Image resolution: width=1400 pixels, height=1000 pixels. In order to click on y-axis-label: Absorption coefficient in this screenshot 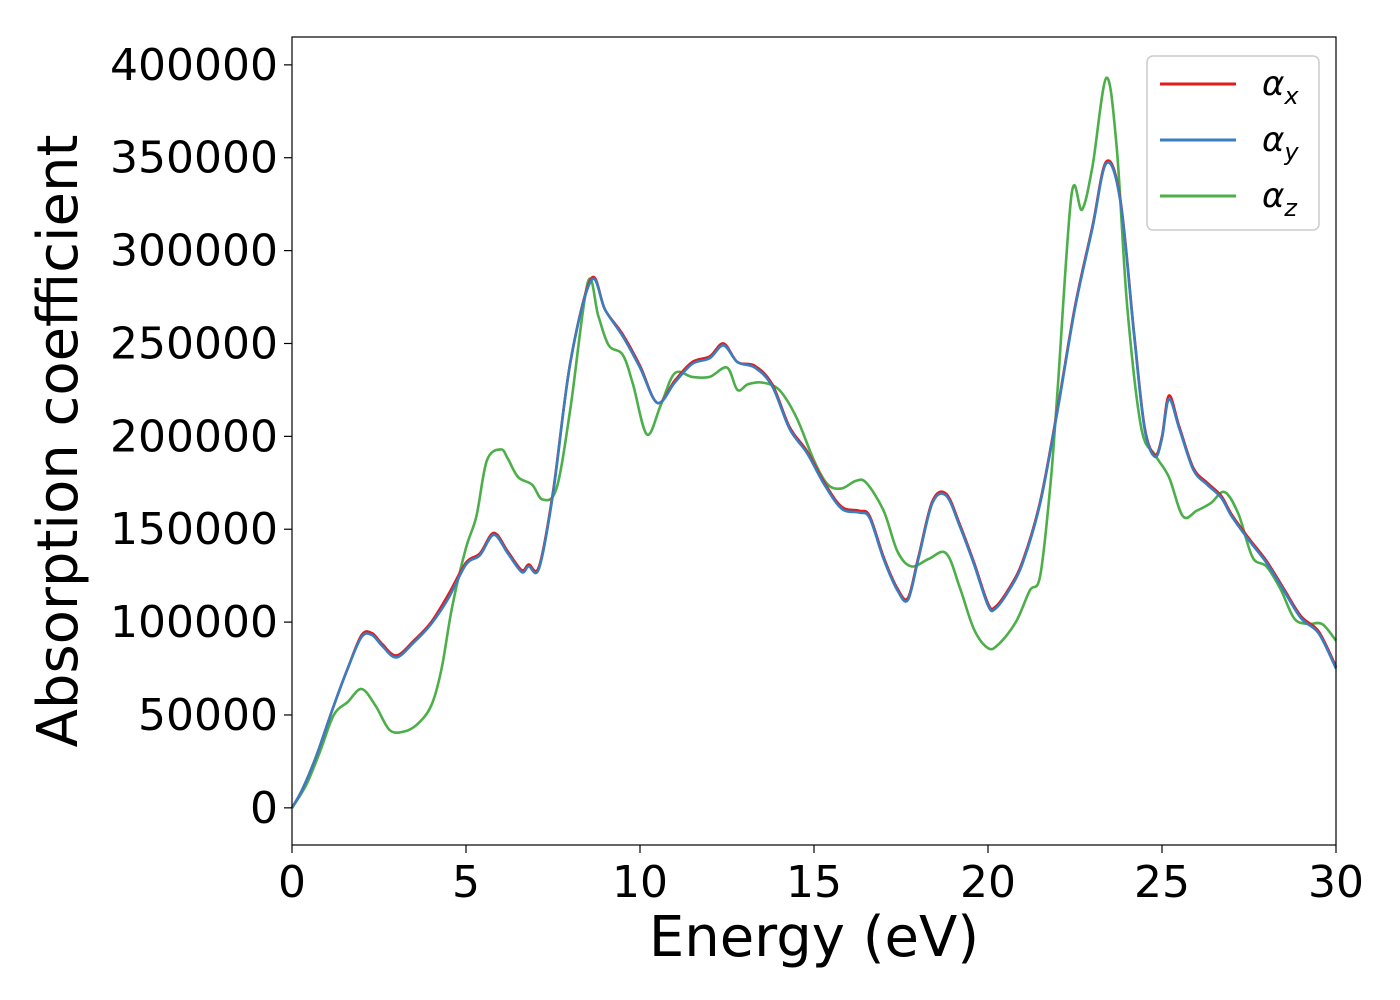, I will do `click(58, 441)`.